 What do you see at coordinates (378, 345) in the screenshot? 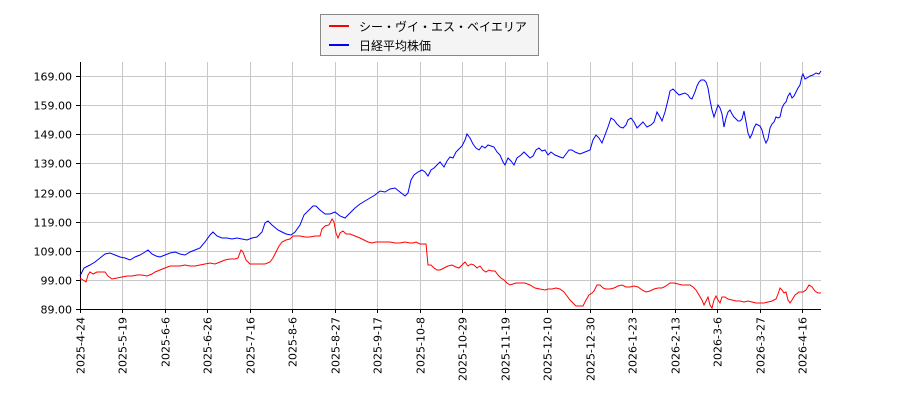
I see `x-tick-label: 2025-9-17` at bounding box center [378, 345].